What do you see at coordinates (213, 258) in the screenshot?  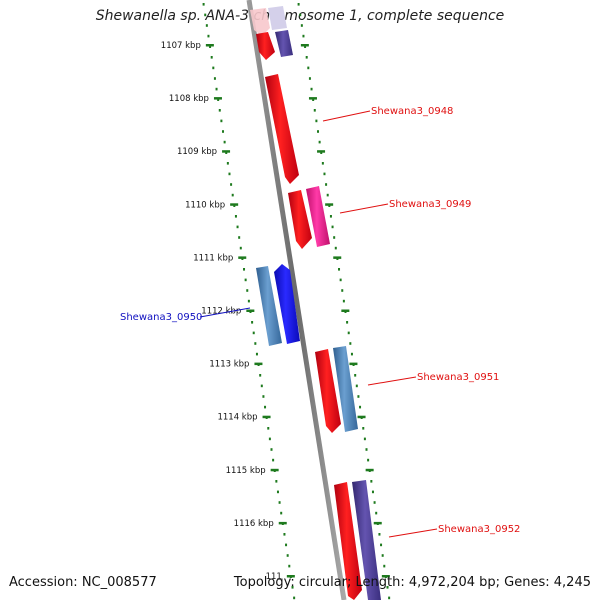 I see `kbp-tick-label: 1111 kbp` at bounding box center [213, 258].